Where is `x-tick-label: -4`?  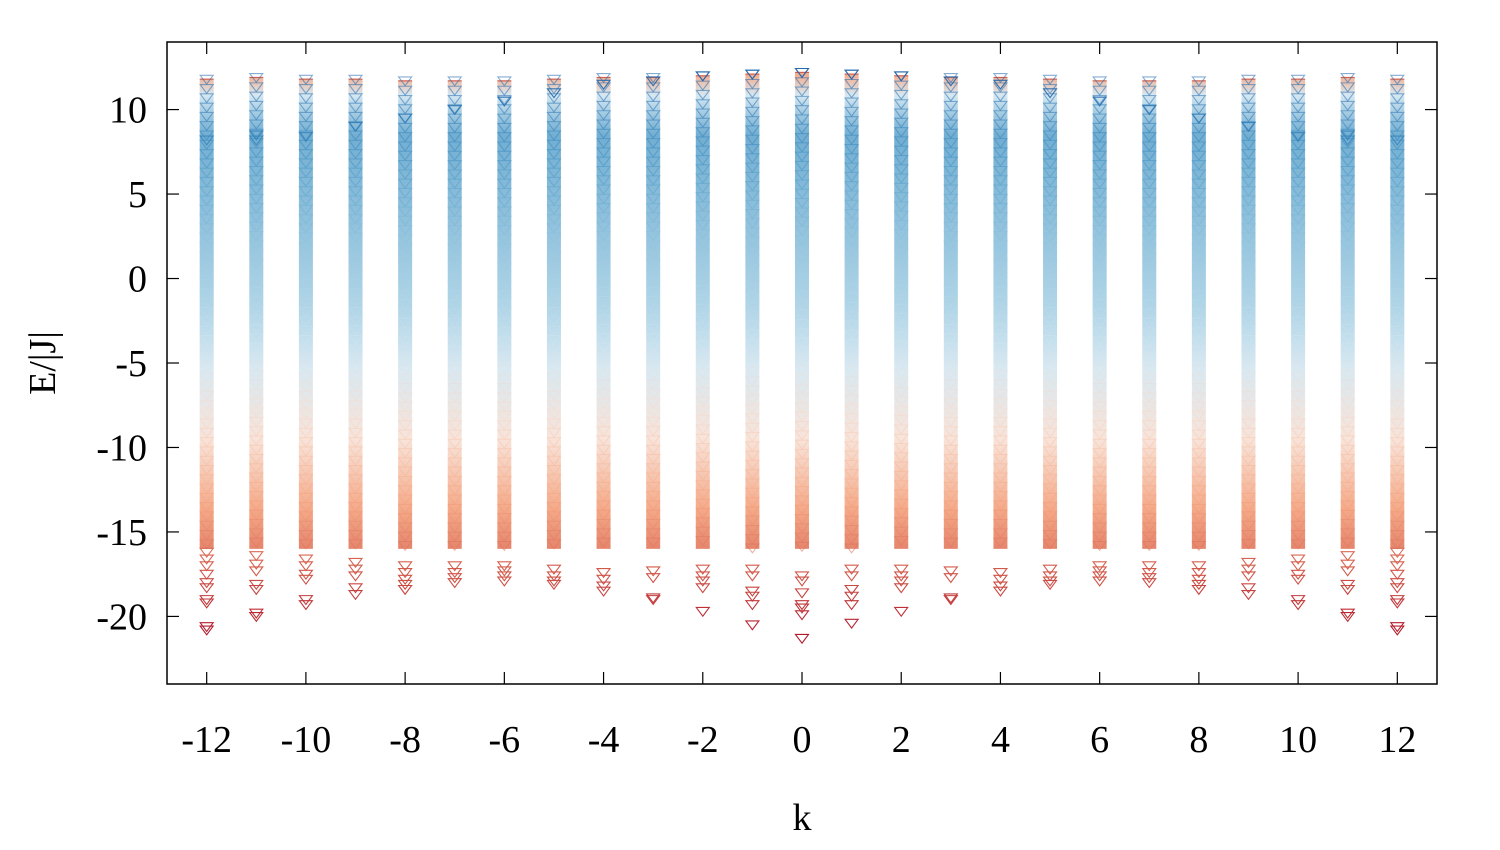 x-tick-label: -4 is located at coordinates (604, 740).